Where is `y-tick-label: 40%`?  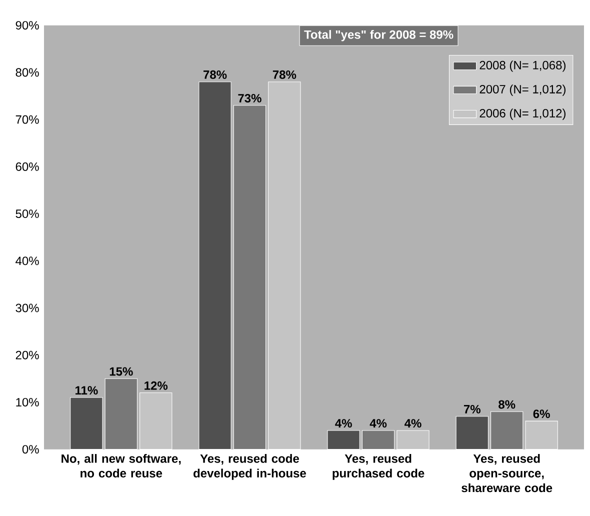
y-tick-label: 40% is located at coordinates (27, 261).